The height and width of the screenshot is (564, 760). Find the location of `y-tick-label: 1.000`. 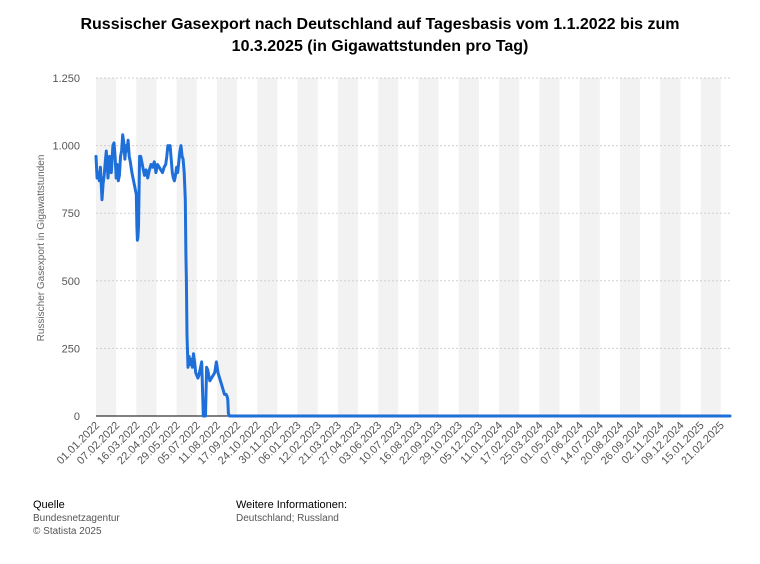

y-tick-label: 1.000 is located at coordinates (66, 147).